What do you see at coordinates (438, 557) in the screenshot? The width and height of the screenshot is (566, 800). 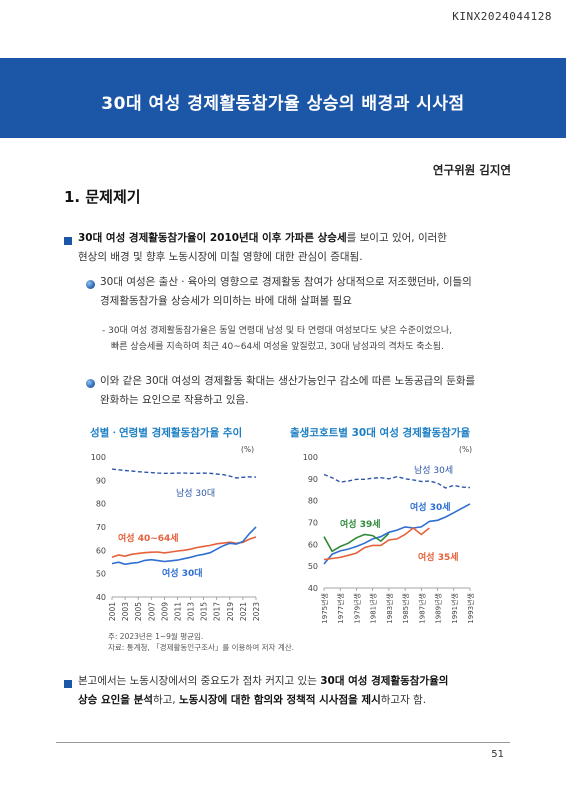 I see `series-label: 여성 35세` at bounding box center [438, 557].